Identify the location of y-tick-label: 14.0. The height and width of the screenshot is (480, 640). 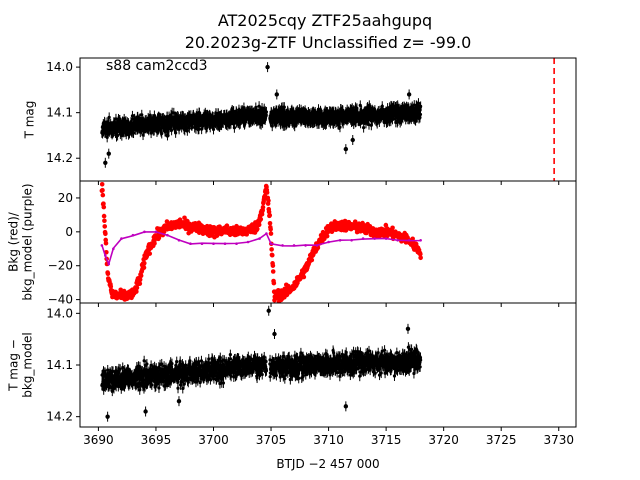
(59, 67).